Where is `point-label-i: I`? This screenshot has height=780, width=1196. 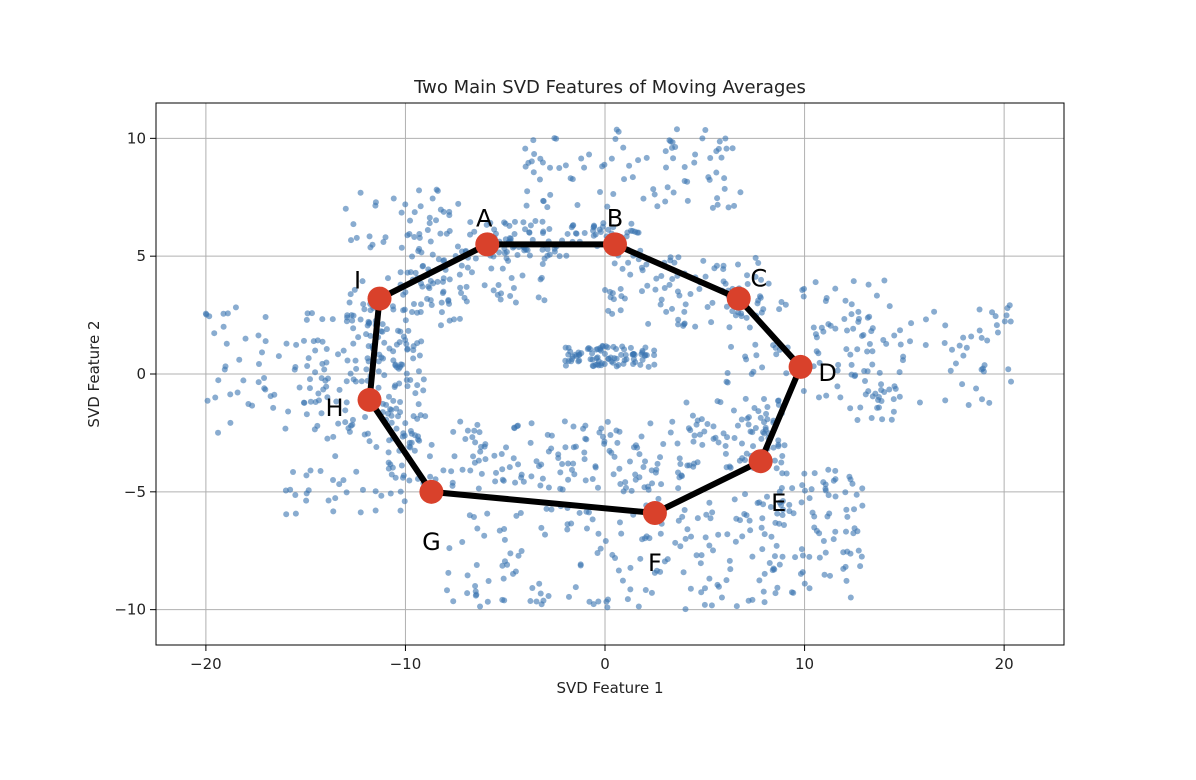
point-label-i: I is located at coordinates (357, 281).